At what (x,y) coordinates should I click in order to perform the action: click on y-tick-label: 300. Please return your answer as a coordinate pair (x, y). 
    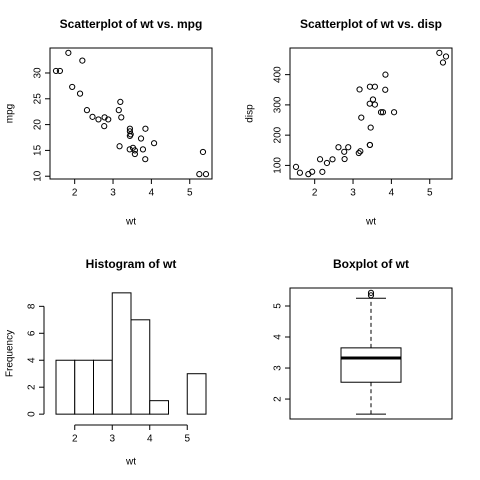
    Looking at the image, I should click on (278, 104).